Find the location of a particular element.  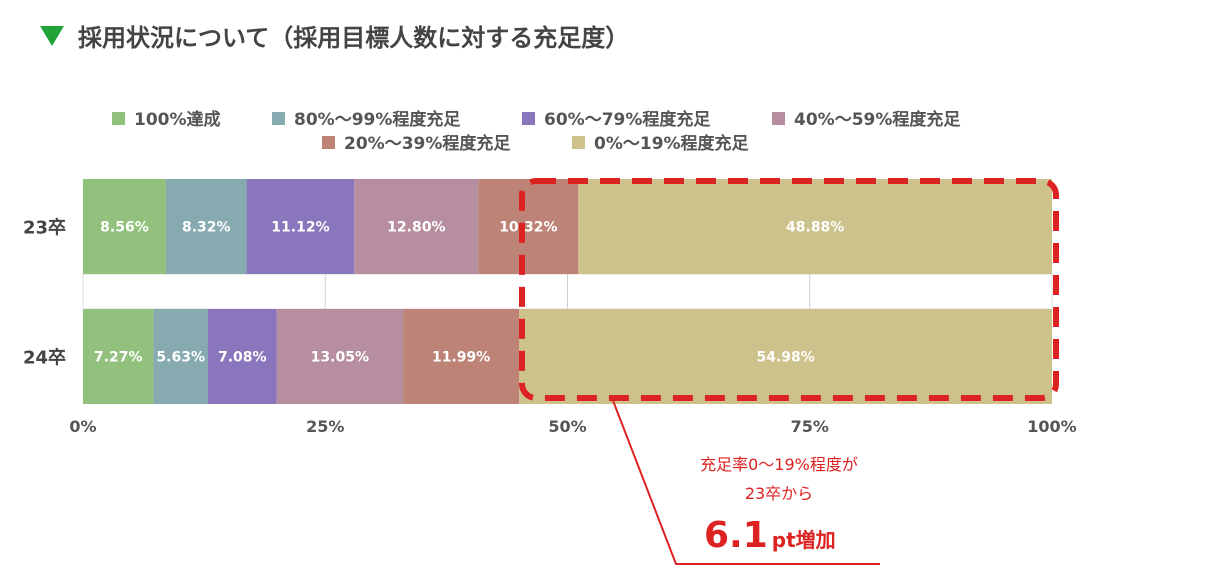

bar-value-label: 7.08% is located at coordinates (242, 358).